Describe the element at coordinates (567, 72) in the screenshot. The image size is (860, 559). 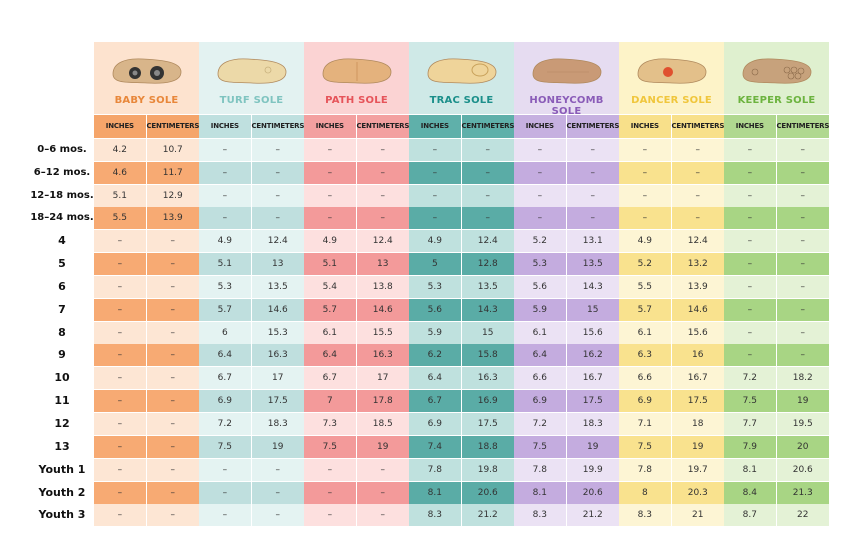
I see `honeycomb-sole-shoe-image` at that location.